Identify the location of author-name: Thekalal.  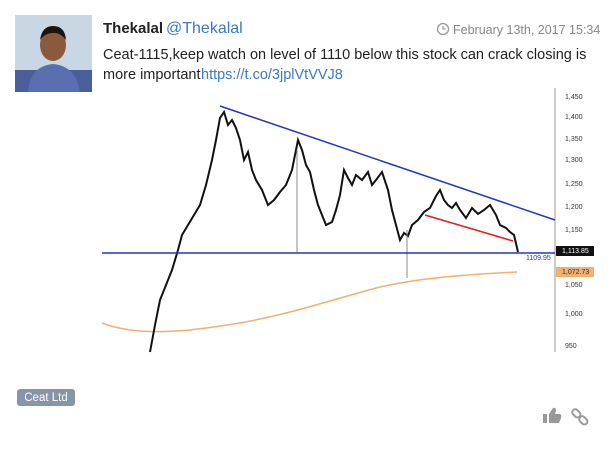
(133, 28).